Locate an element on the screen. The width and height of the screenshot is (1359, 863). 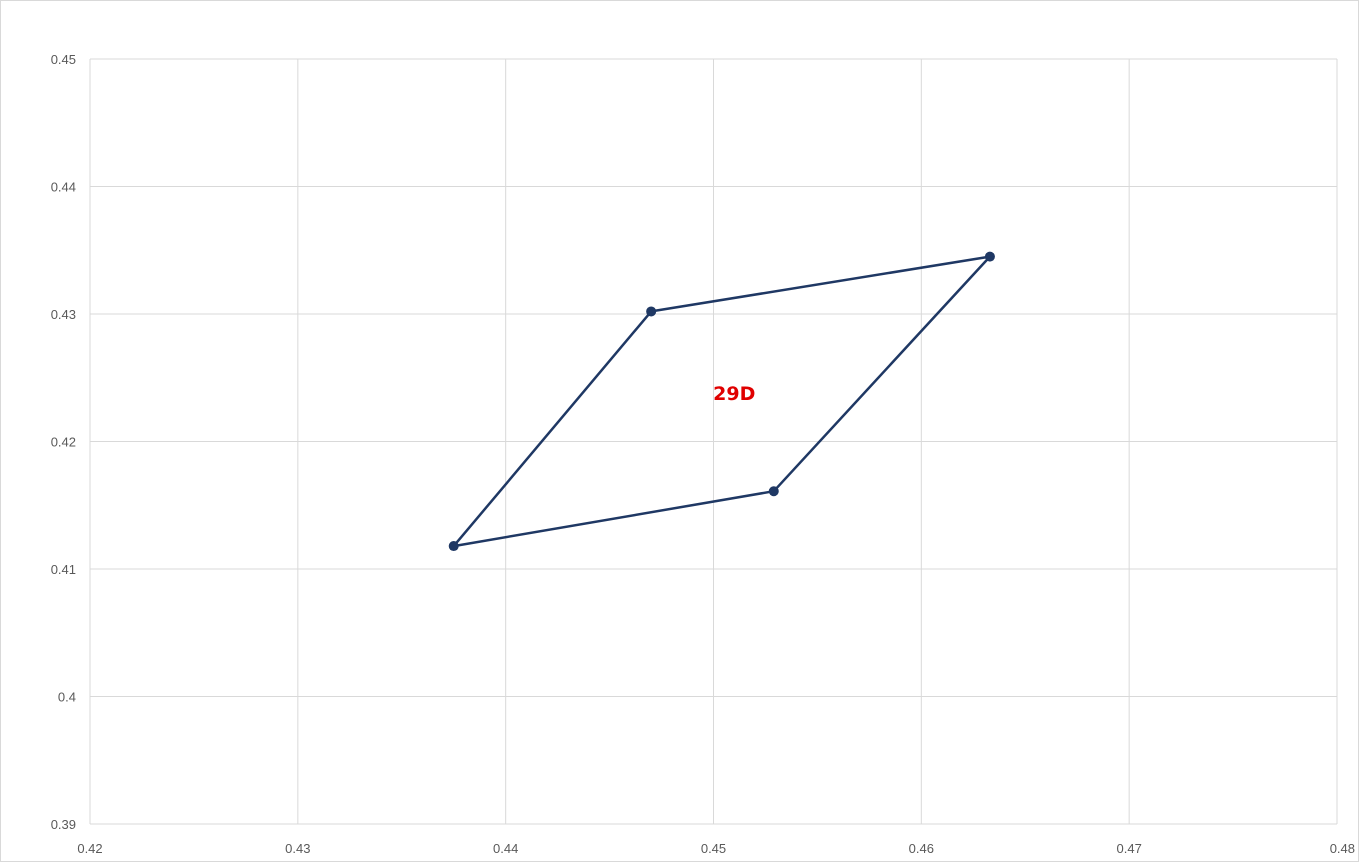
x-tick-label: 0.48 is located at coordinates (1342, 848).